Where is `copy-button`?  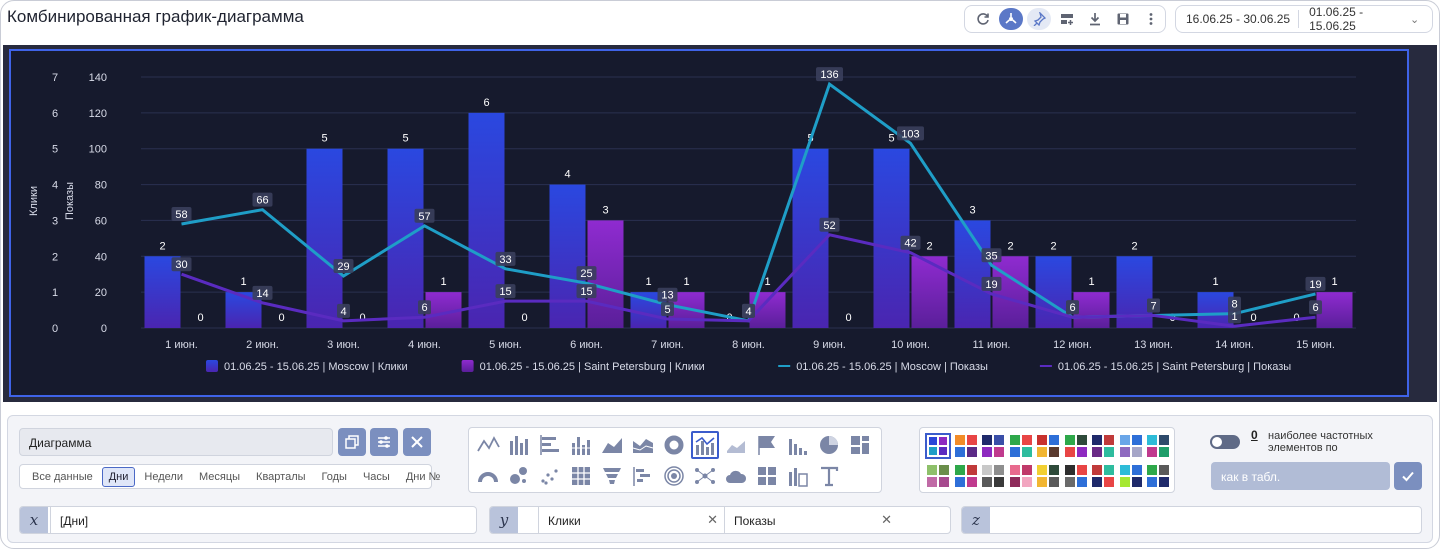
copy-button is located at coordinates (352, 442).